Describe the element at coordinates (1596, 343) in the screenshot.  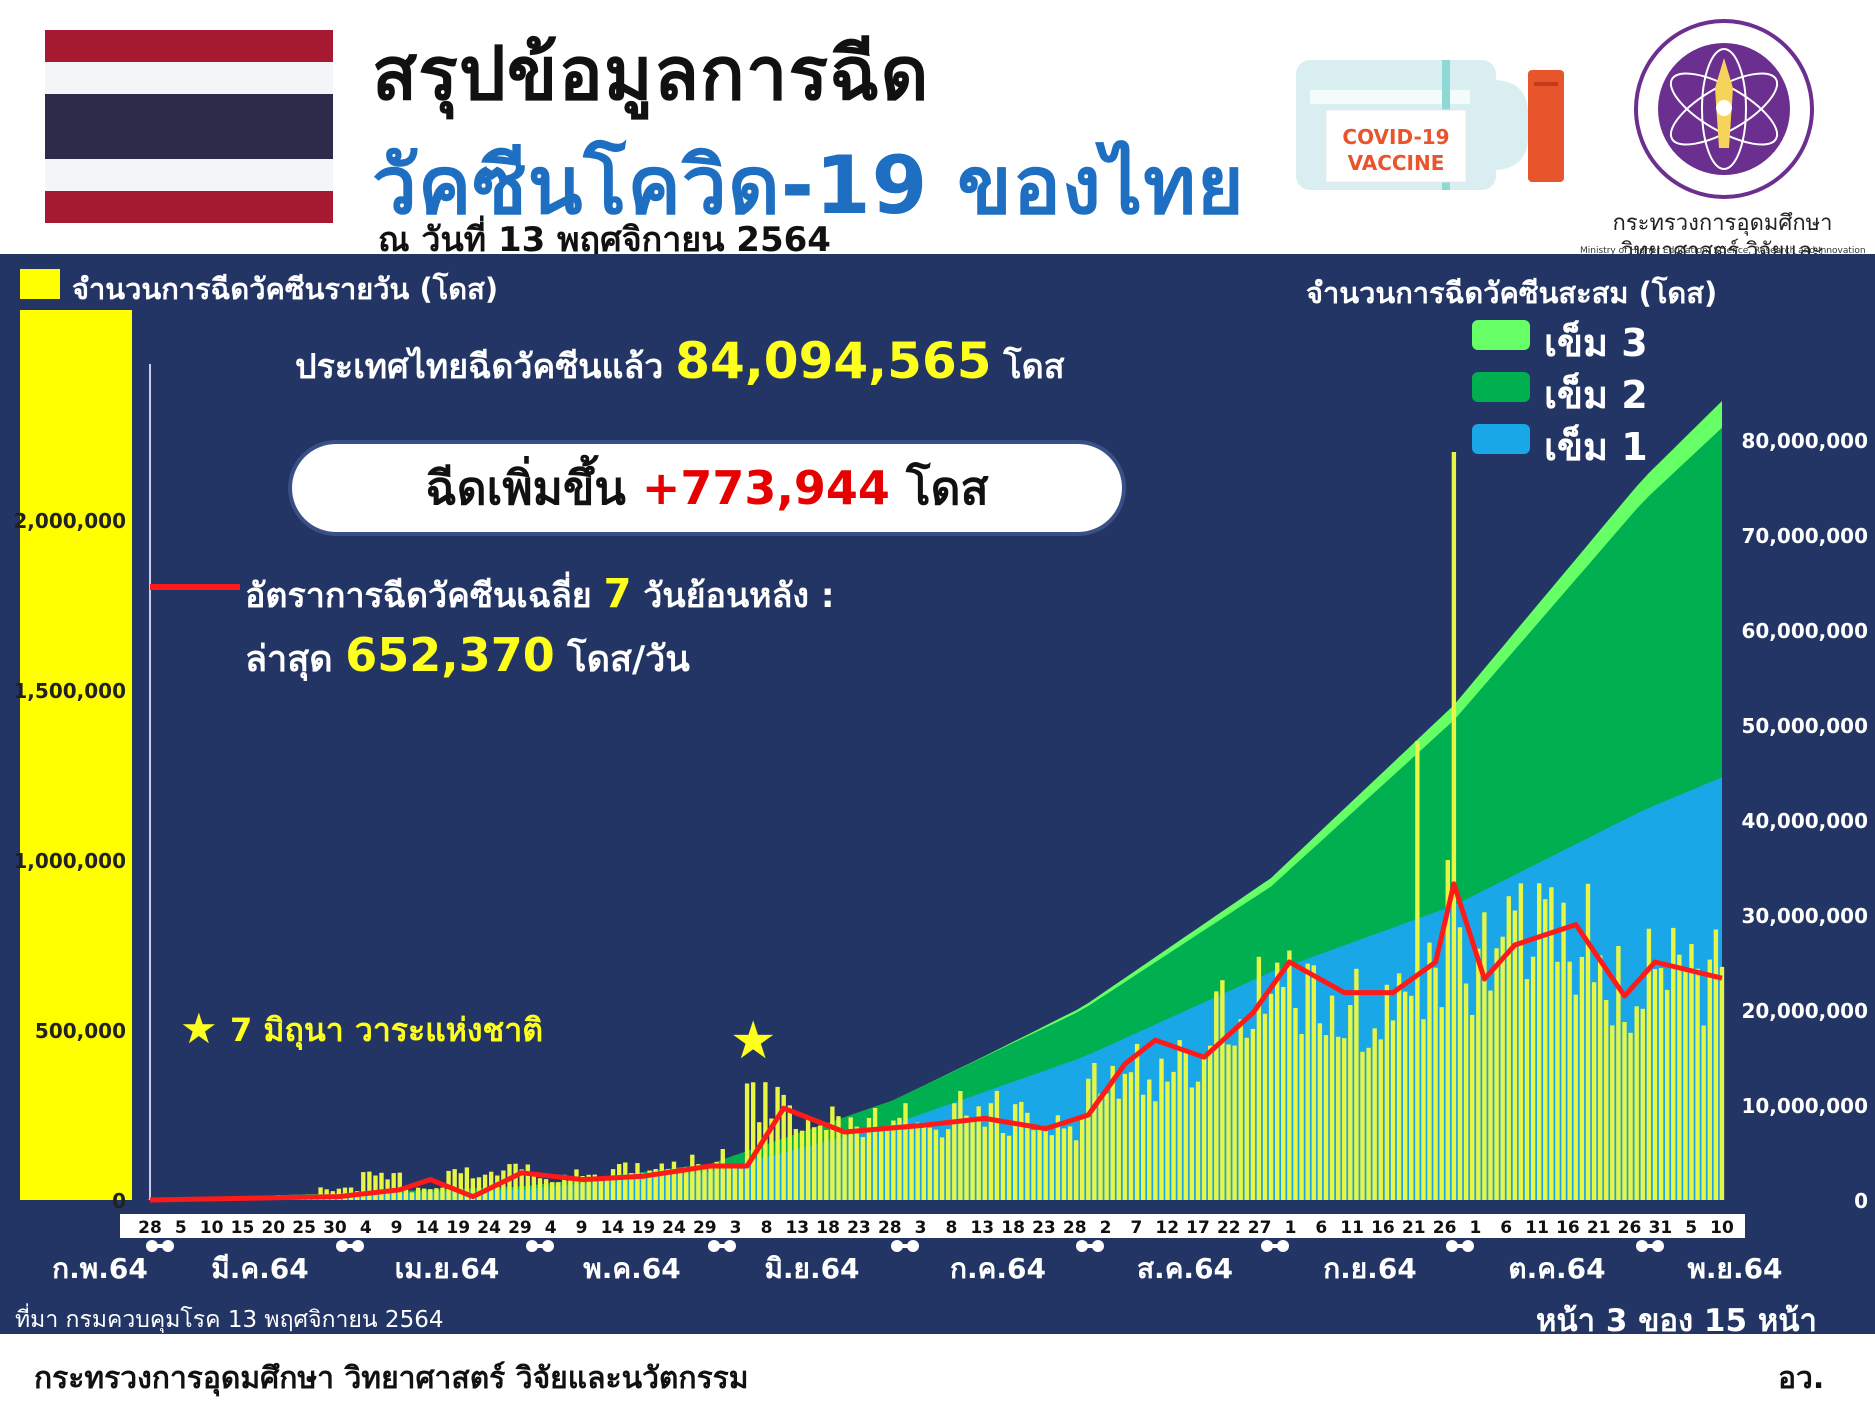
I see `legend-label-dose3: เข็ม 3` at that location.